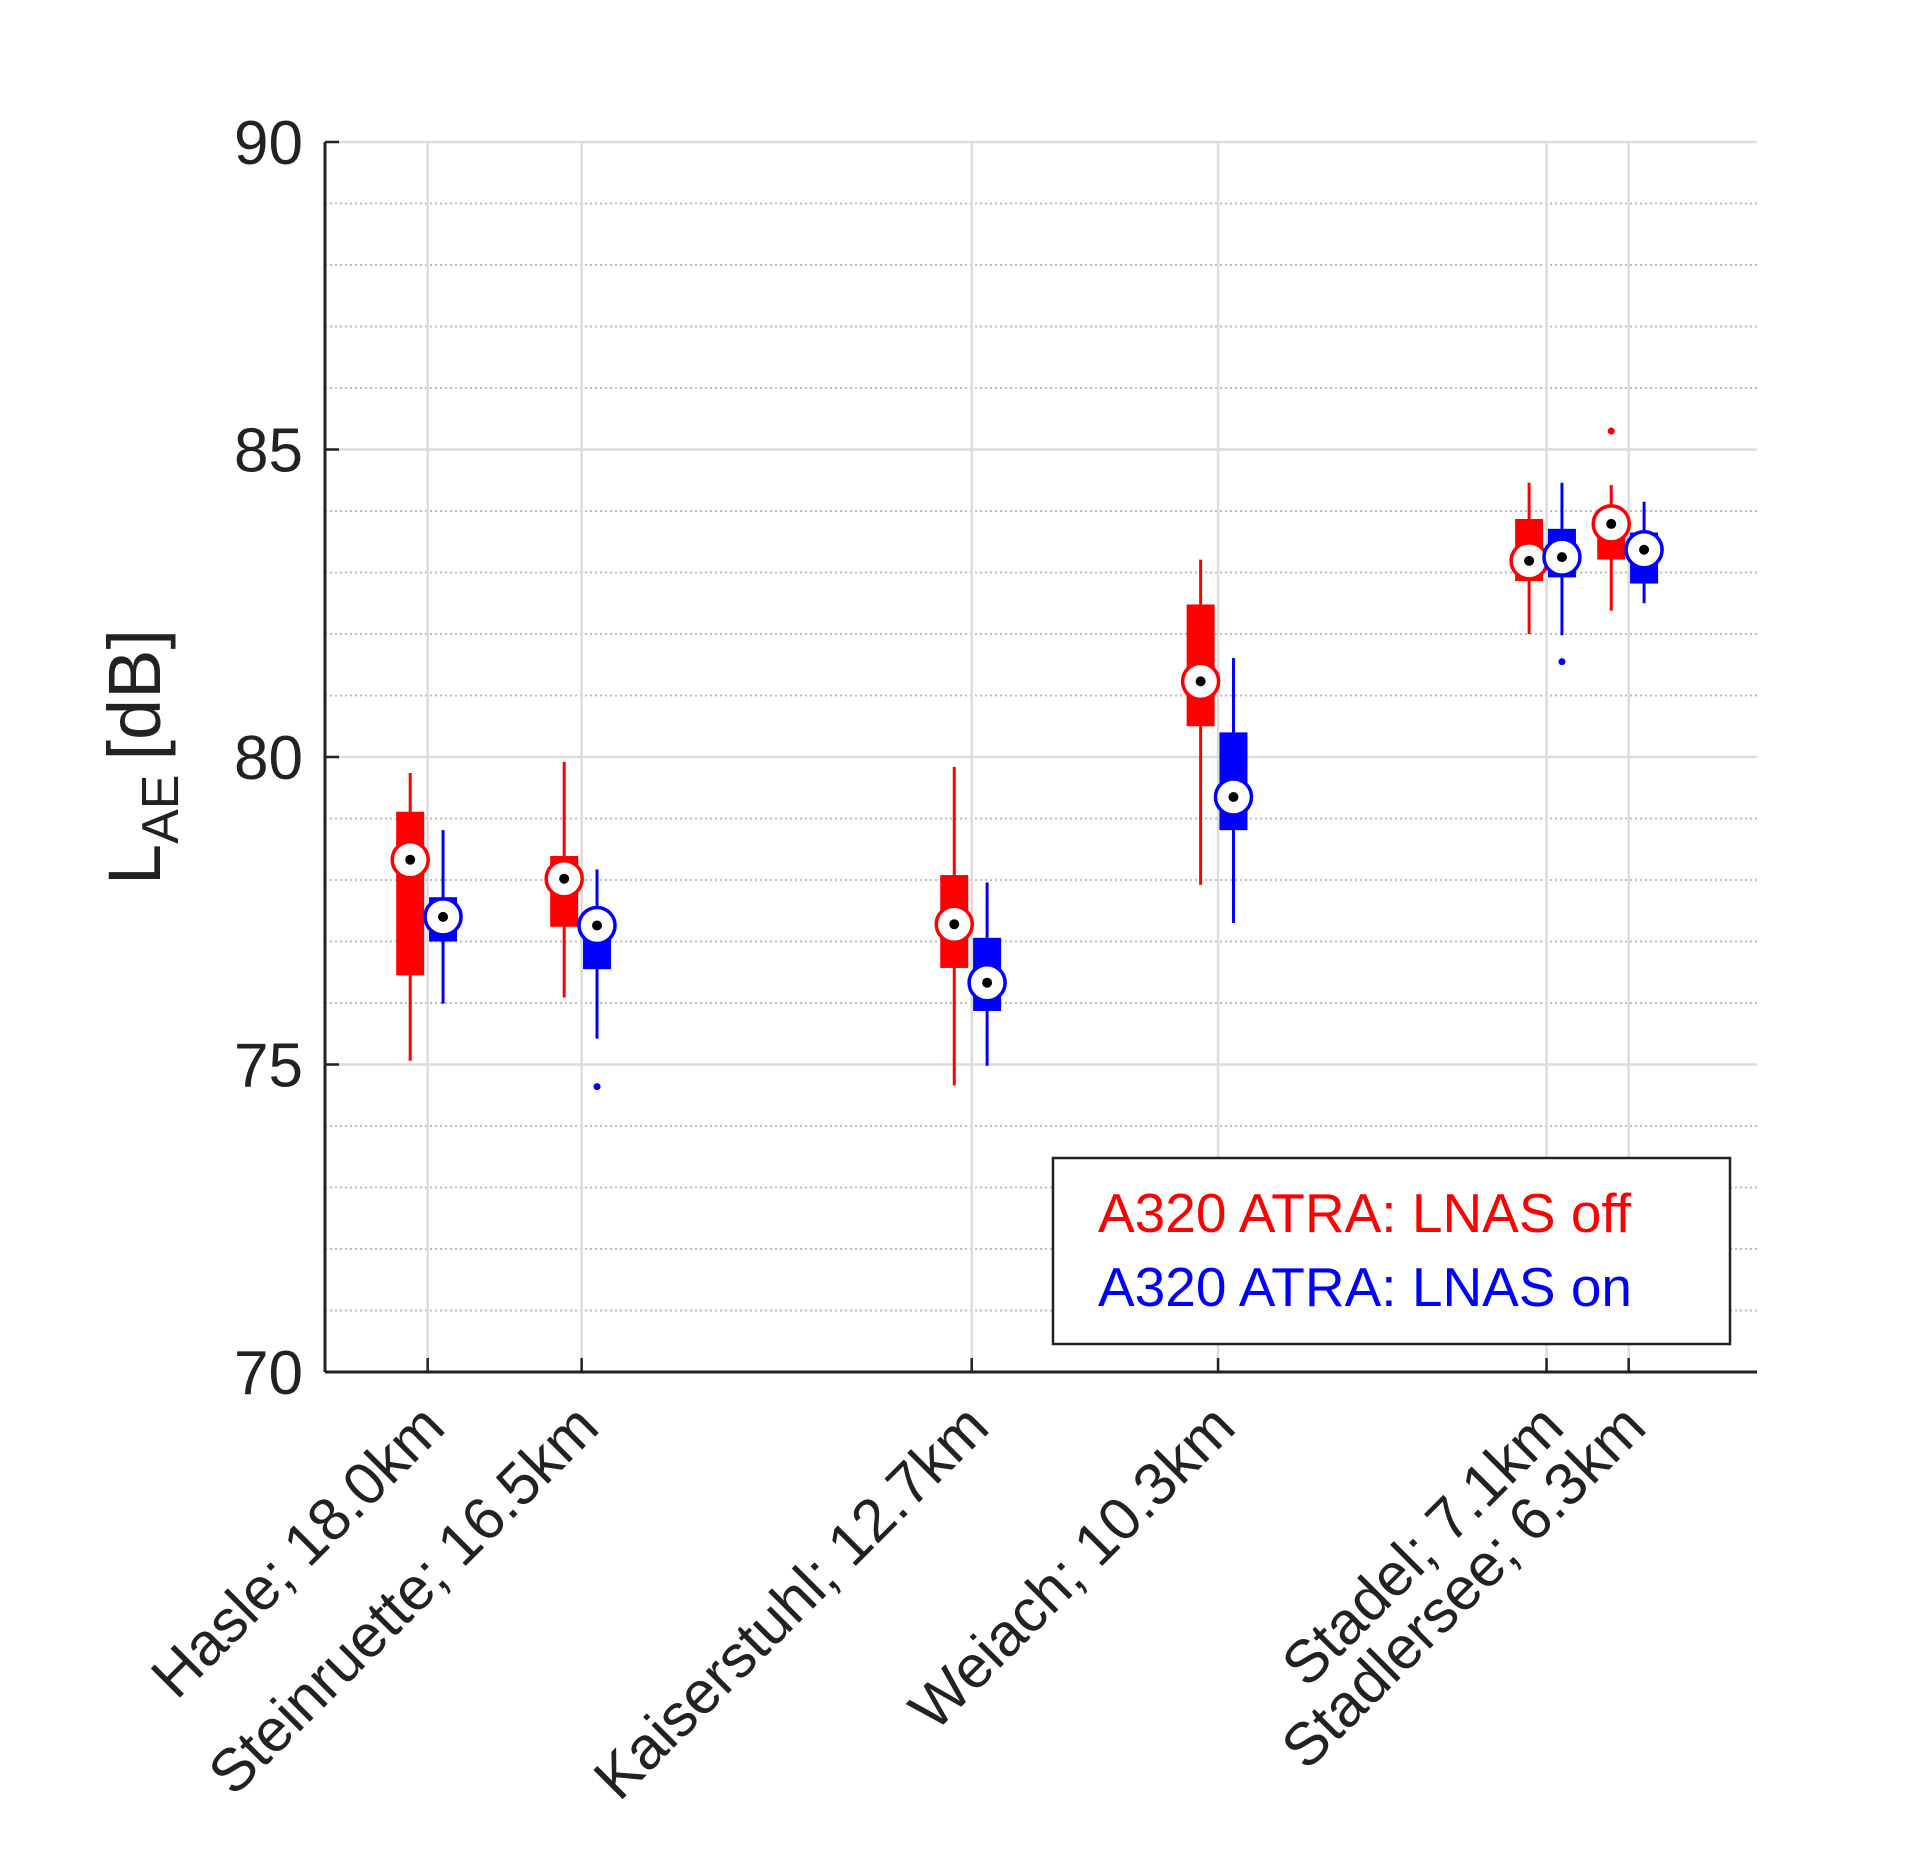 The width and height of the screenshot is (1920, 1869). What do you see at coordinates (268, 758) in the screenshot?
I see `y-tick-label: 80` at bounding box center [268, 758].